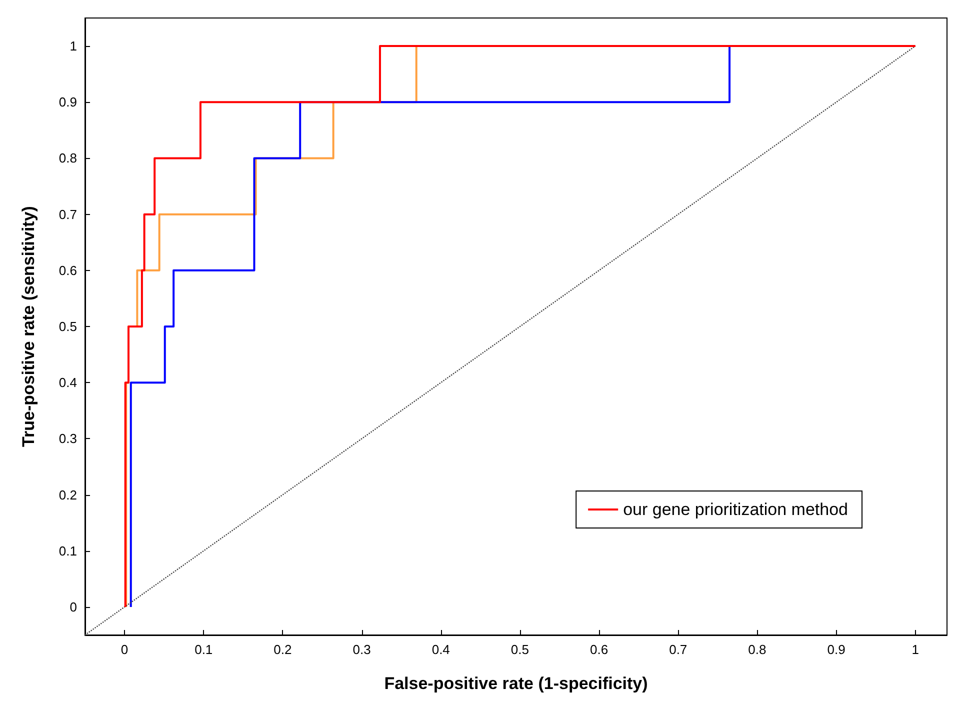 The width and height of the screenshot is (970, 706). What do you see at coordinates (124, 649) in the screenshot?
I see `x-tick-label: 0` at bounding box center [124, 649].